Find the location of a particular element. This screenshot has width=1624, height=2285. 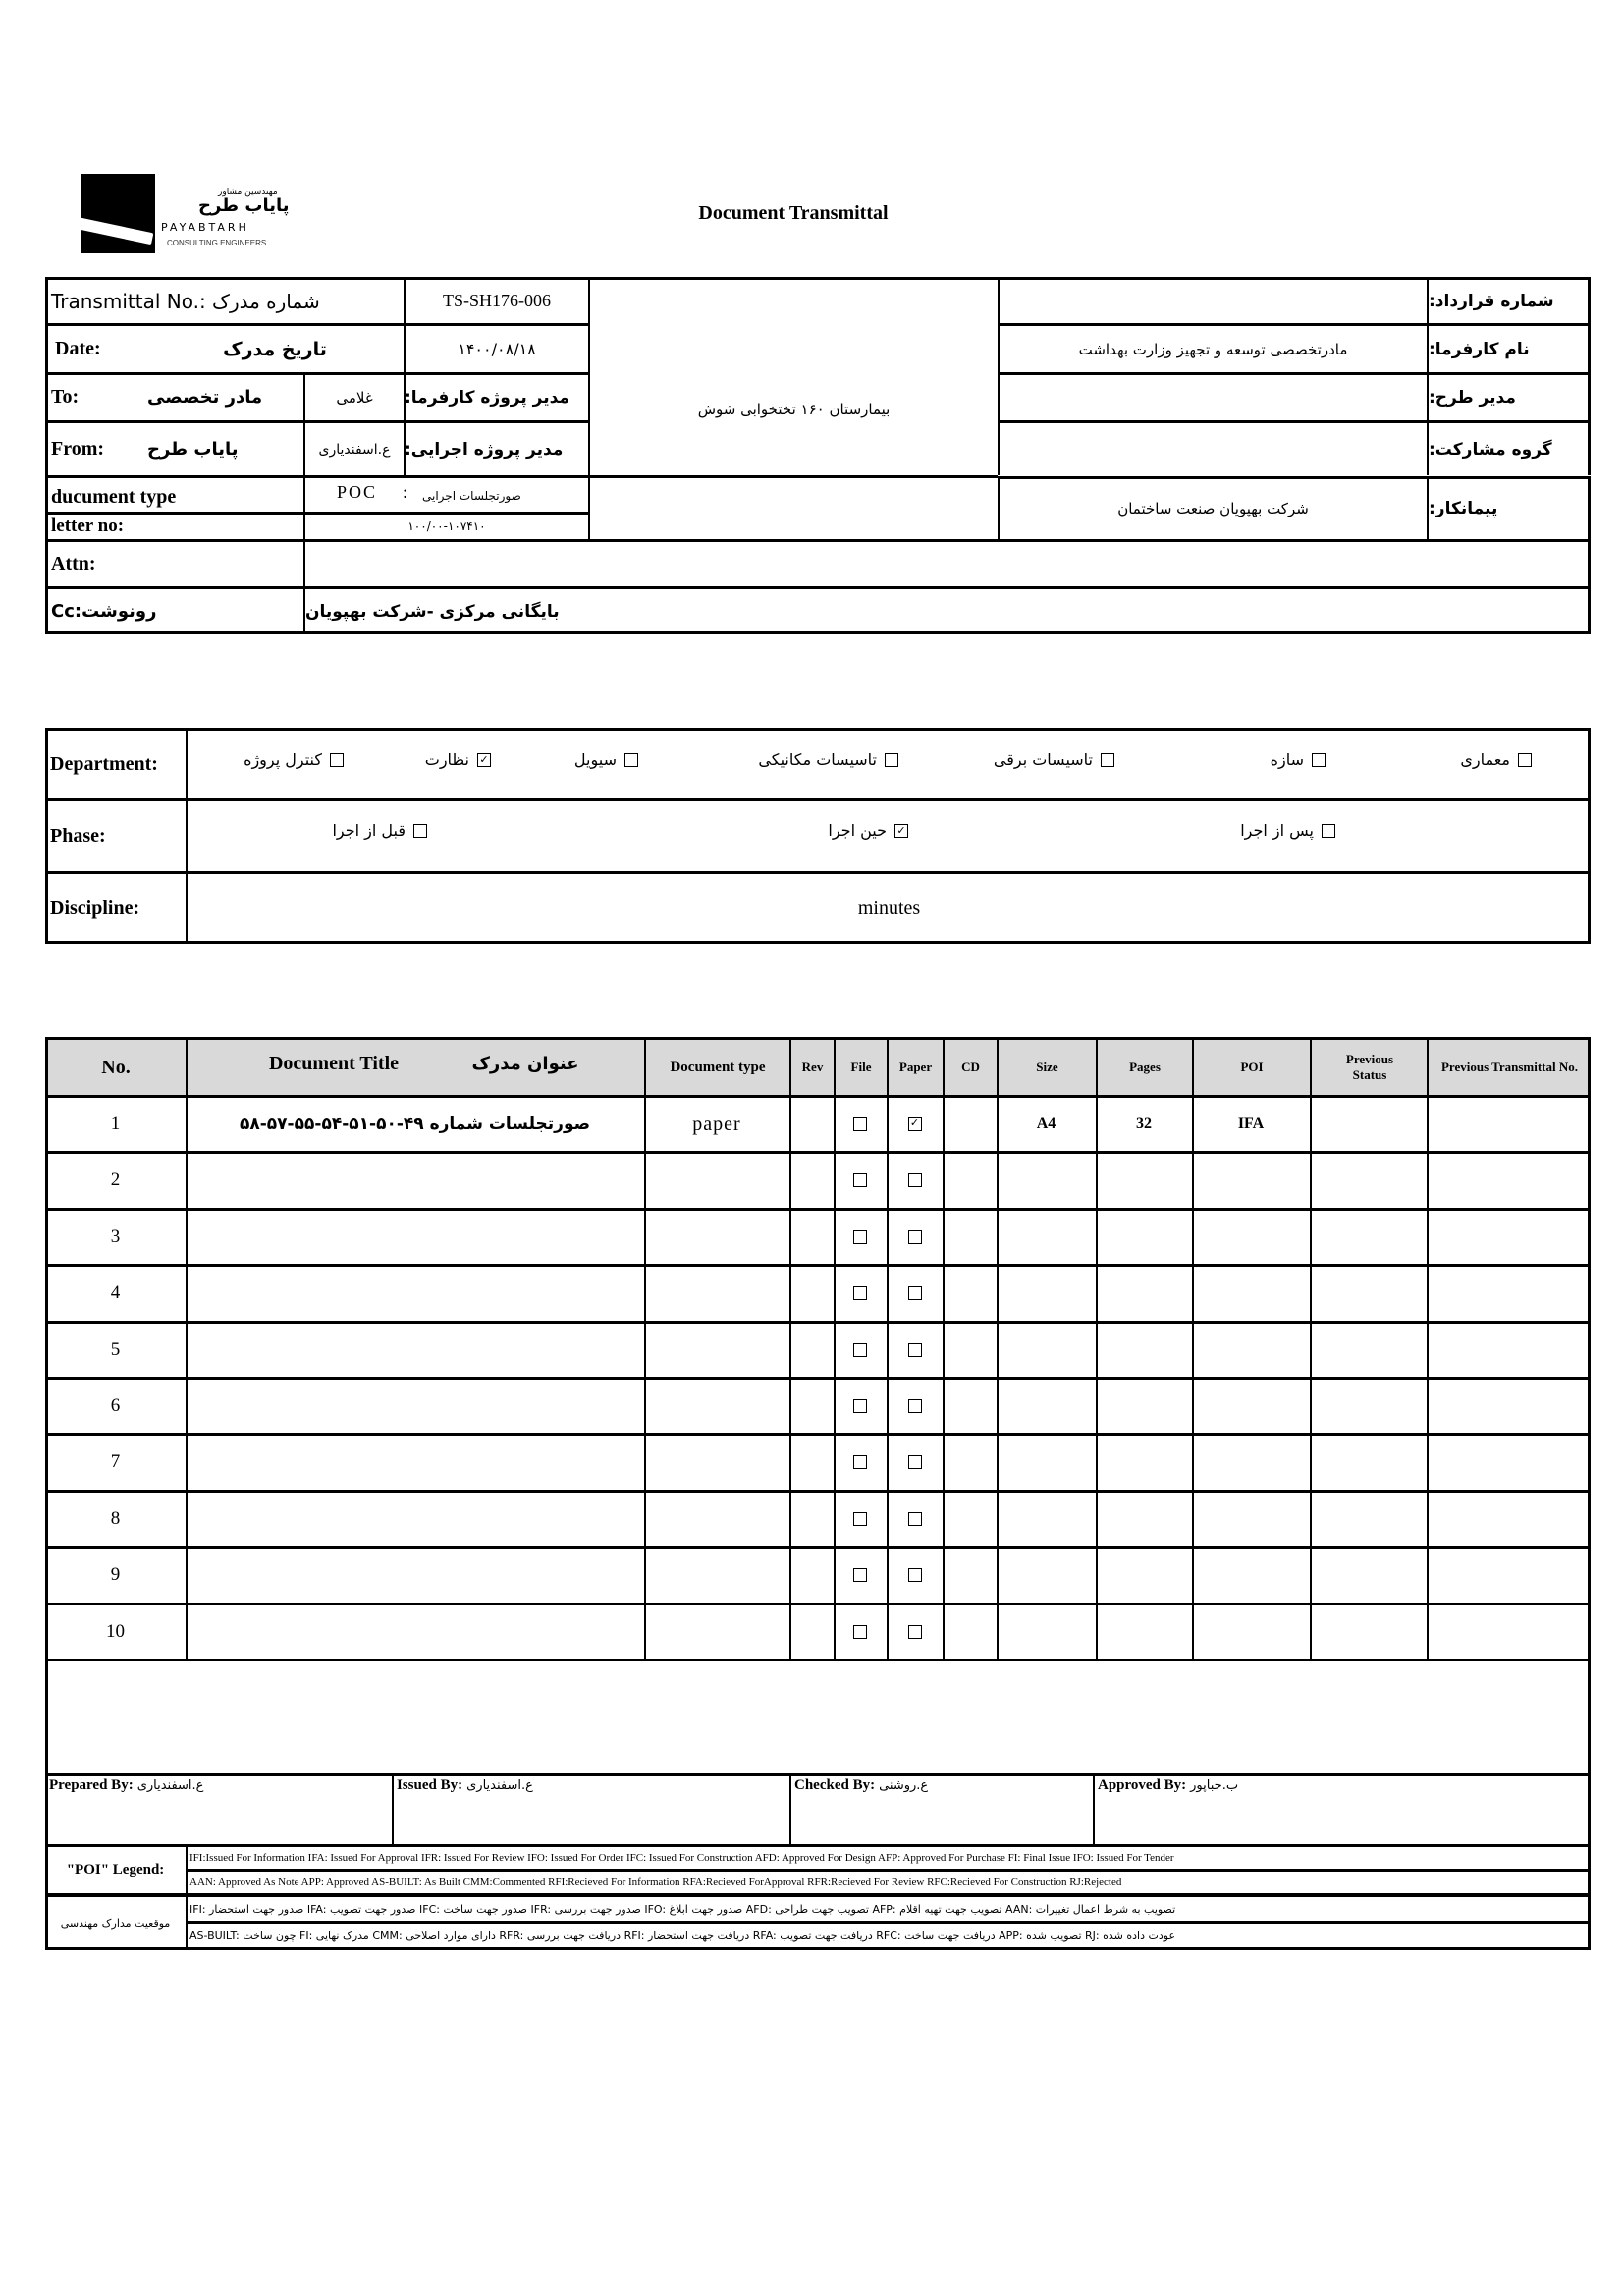

contractor-label: پیمانکار: is located at coordinates (1463, 508).